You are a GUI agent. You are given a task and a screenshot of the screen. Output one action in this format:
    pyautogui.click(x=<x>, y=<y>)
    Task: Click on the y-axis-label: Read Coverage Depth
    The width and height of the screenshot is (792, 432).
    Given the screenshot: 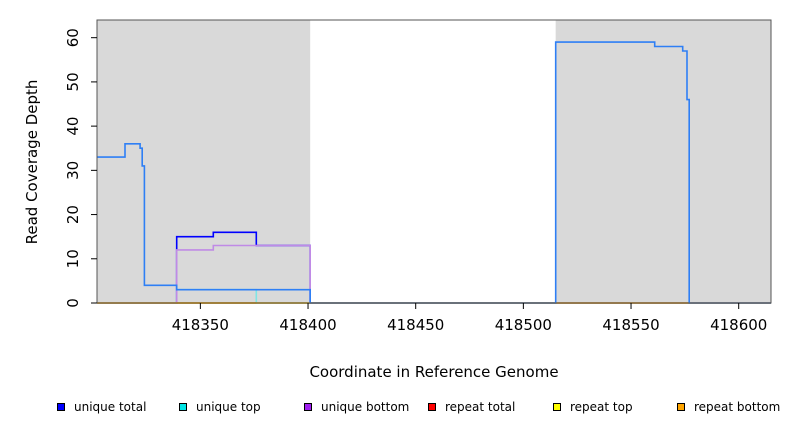 What is the action you would take?
    pyautogui.click(x=32, y=162)
    